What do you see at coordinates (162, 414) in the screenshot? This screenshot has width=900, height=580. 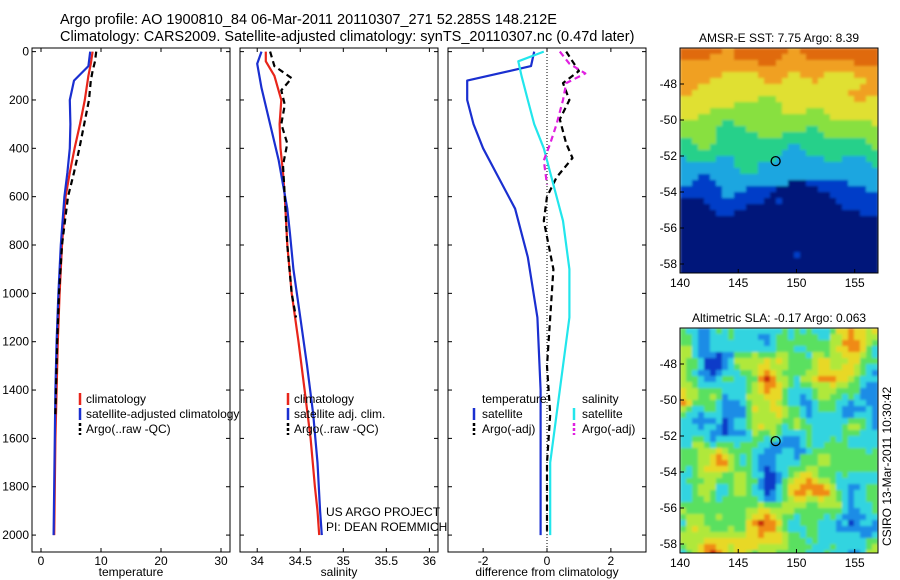 I see `legend-label: satellite-adjusted climatology` at bounding box center [162, 414].